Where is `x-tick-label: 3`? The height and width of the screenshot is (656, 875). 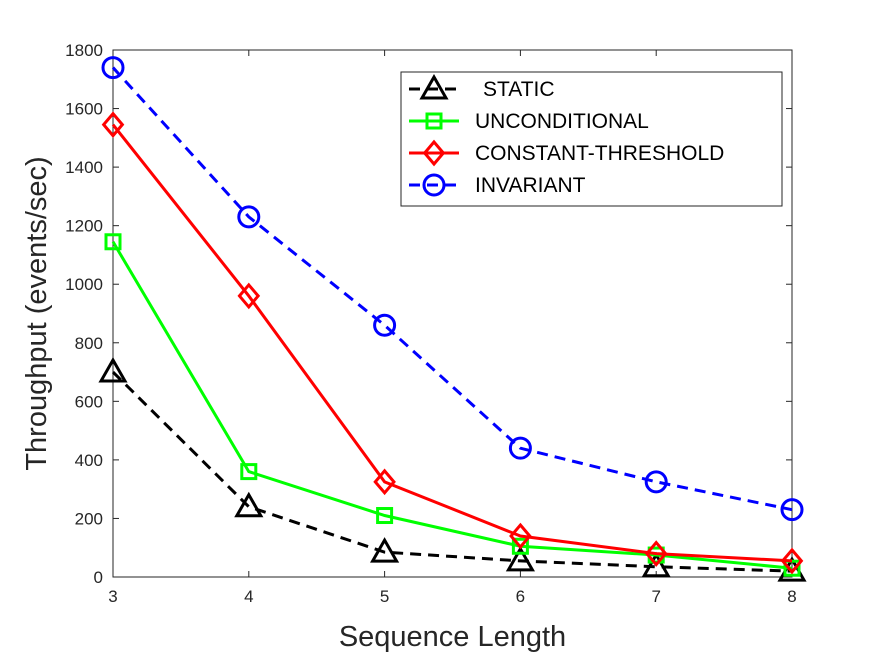 x-tick-label: 3 is located at coordinates (112, 596).